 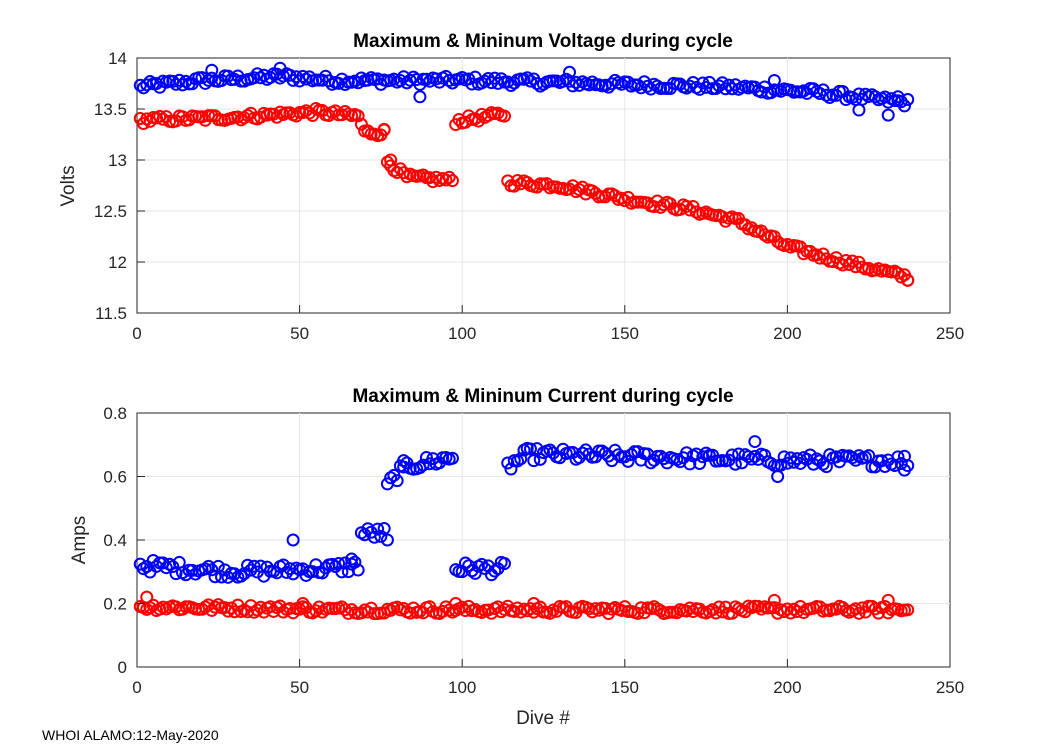 I want to click on voltage-y-tick-label: 13, so click(x=117, y=160).